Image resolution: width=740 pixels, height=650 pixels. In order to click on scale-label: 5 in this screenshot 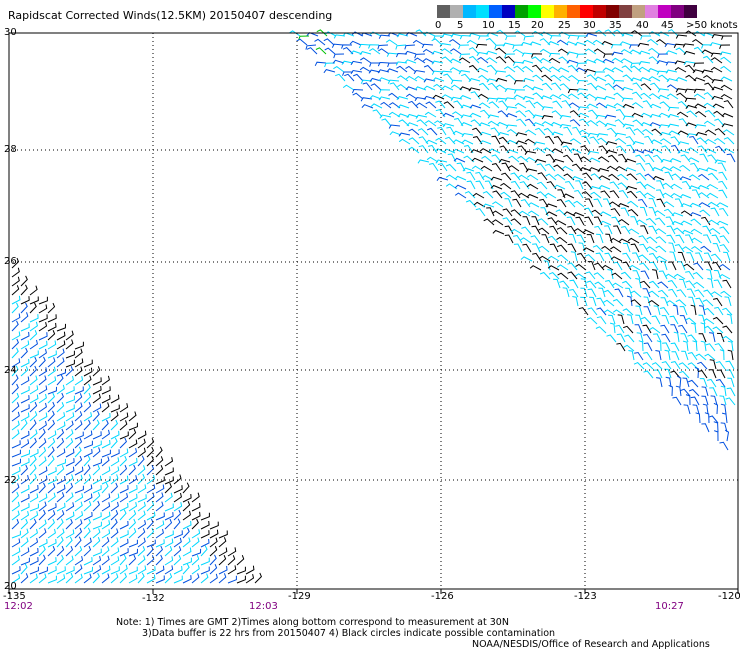, I will do `click(460, 25)`.